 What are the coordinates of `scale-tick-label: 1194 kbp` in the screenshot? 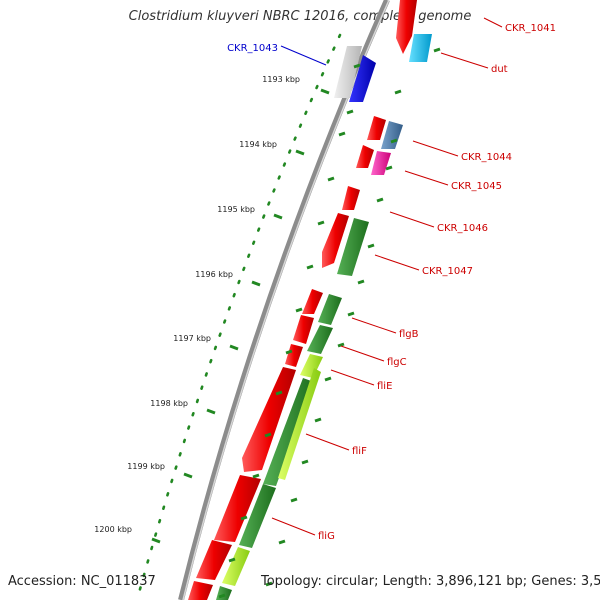 It's located at (258, 144).